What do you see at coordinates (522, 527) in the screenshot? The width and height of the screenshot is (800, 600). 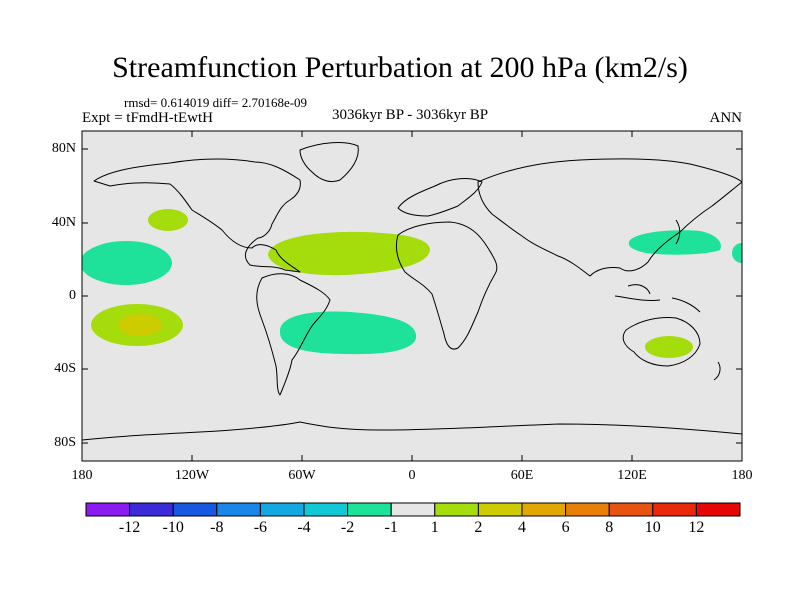 I see `colorbar-label: 4` at bounding box center [522, 527].